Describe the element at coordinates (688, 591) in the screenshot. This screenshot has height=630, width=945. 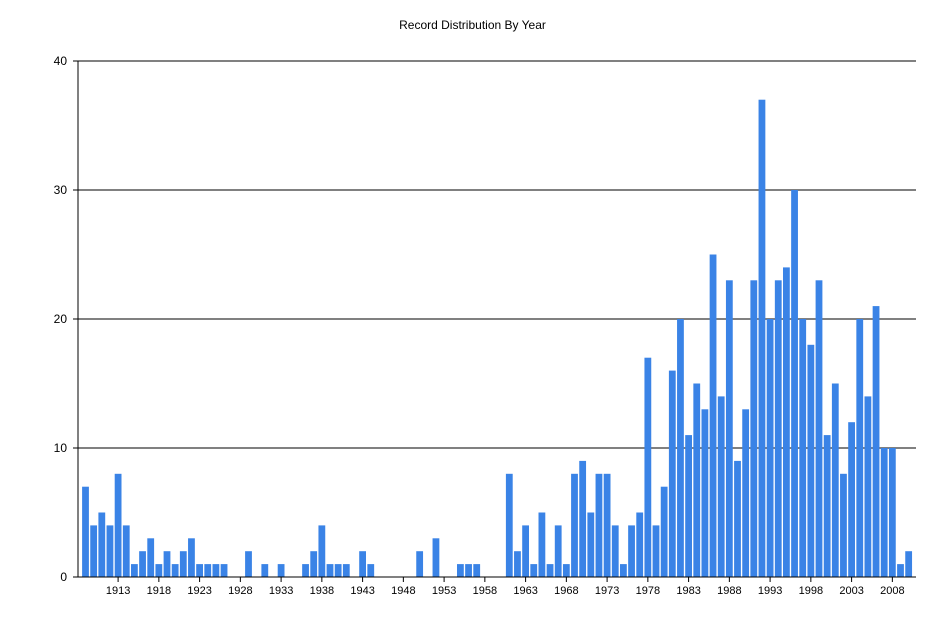
I see `x-tick-label: 1983` at that location.